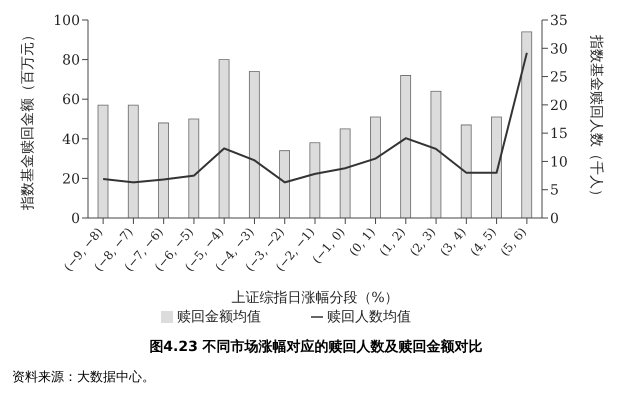  What do you see at coordinates (554, 190) in the screenshot?
I see `y2-tick-label: 5` at bounding box center [554, 190].